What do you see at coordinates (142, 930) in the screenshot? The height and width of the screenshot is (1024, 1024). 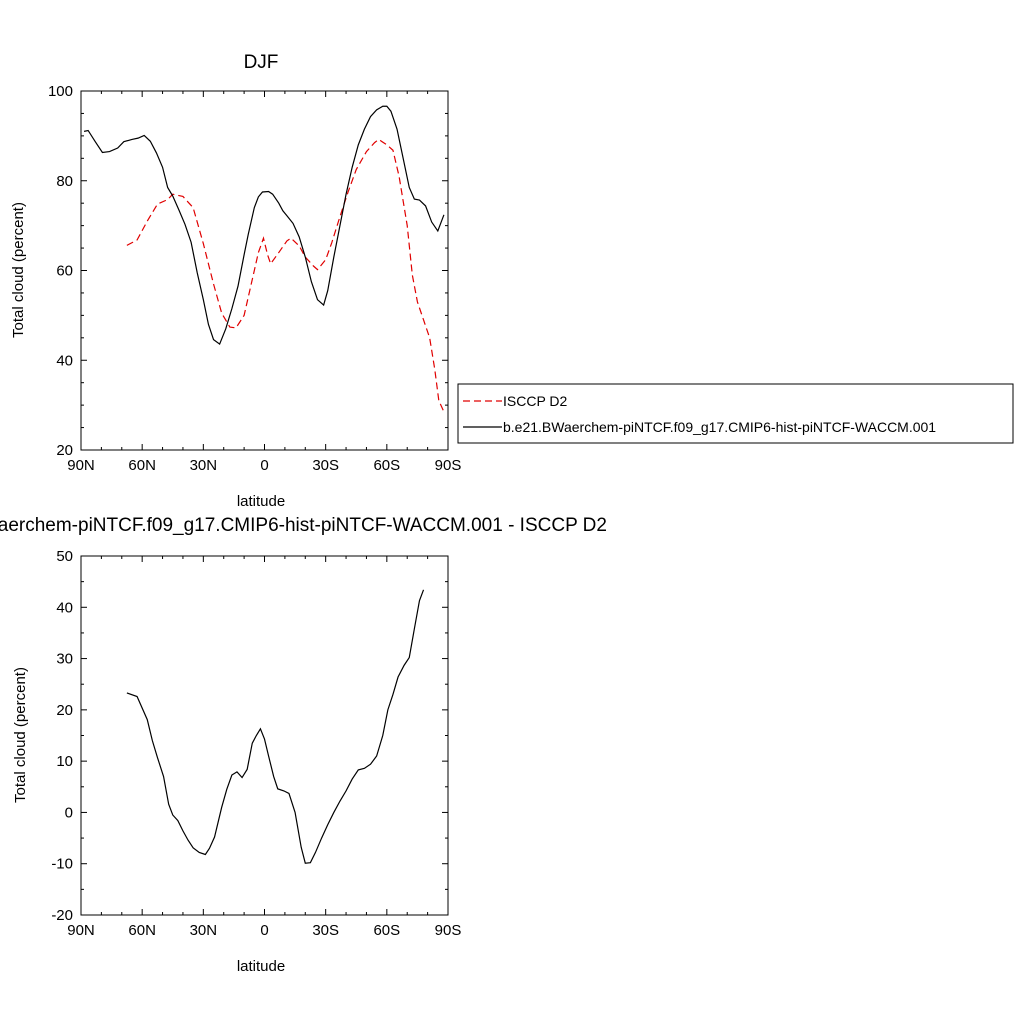 I see `bottom-x-tick-label: 60N` at bounding box center [142, 930].